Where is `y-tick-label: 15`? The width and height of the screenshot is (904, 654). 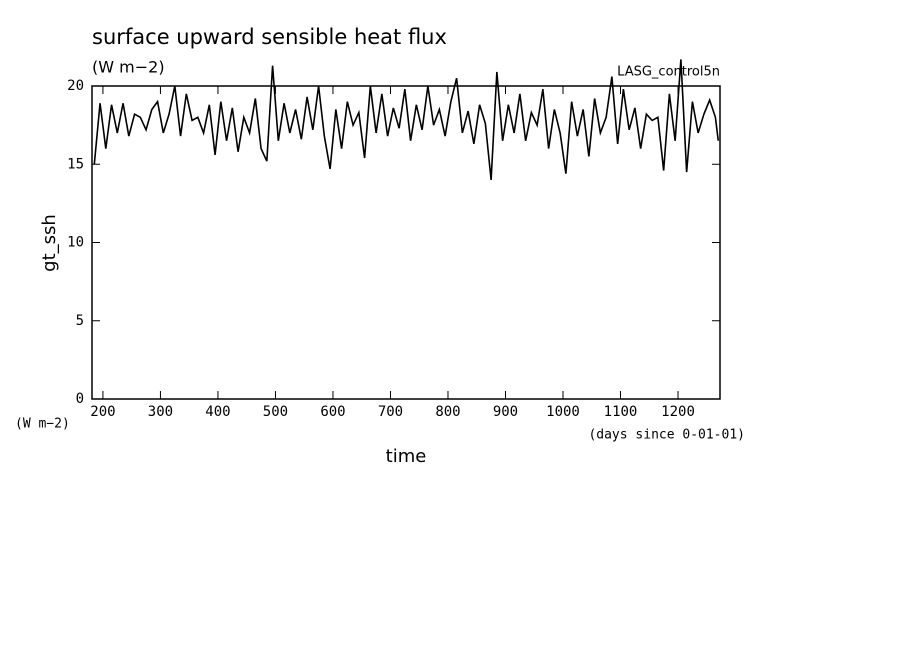 y-tick-label: 15 is located at coordinates (75, 164).